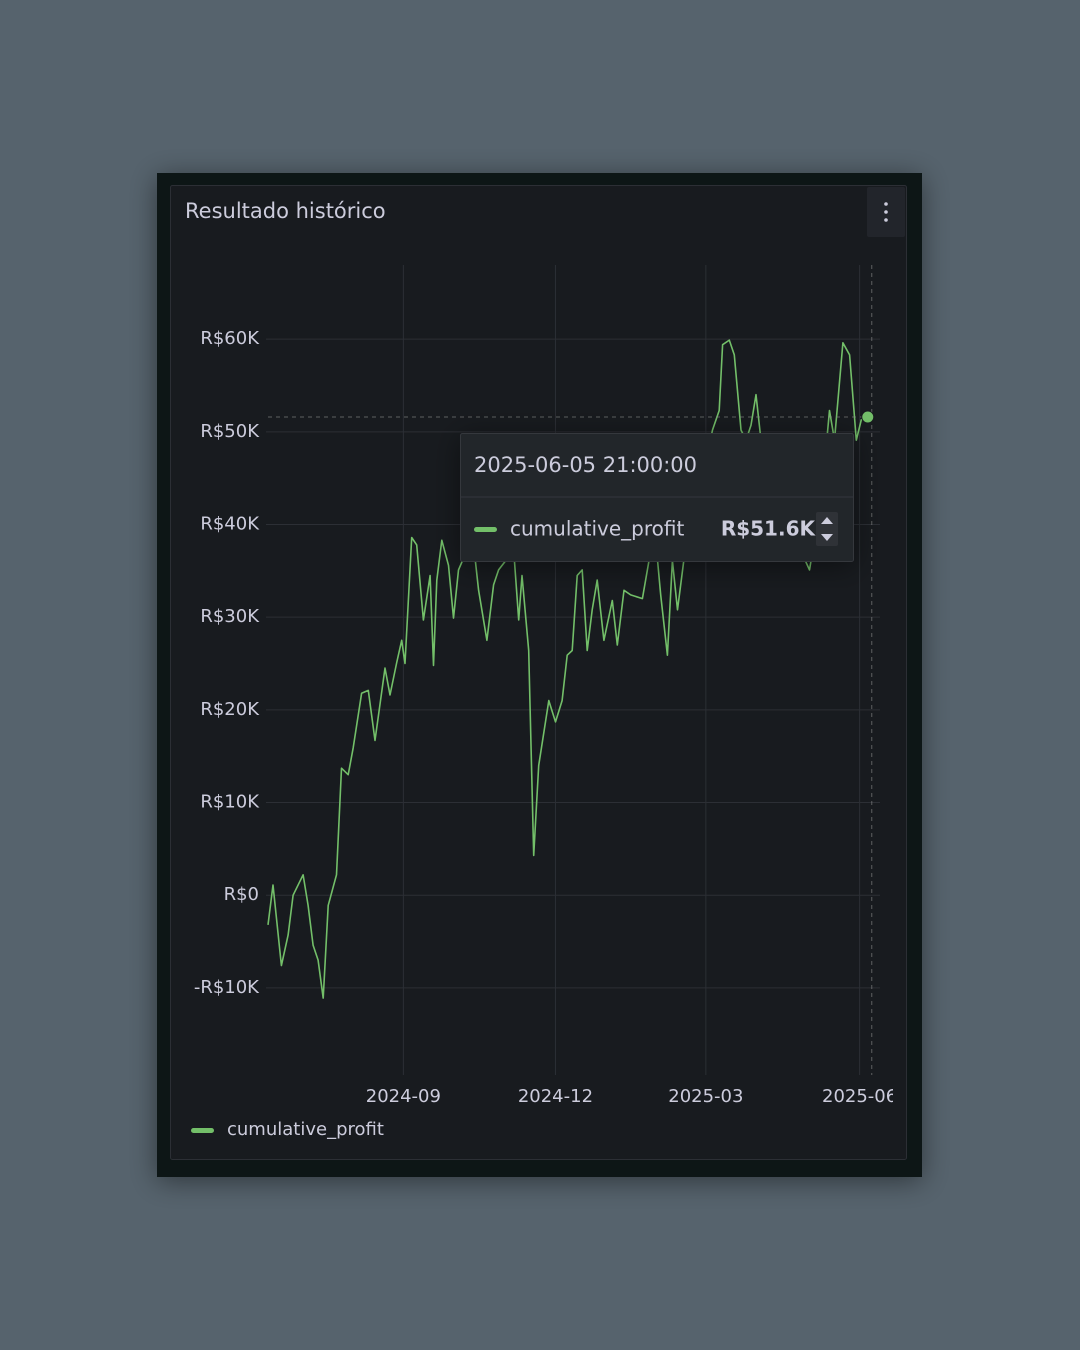  Describe the element at coordinates (827, 520) in the screenshot. I see `sort-up` at that location.